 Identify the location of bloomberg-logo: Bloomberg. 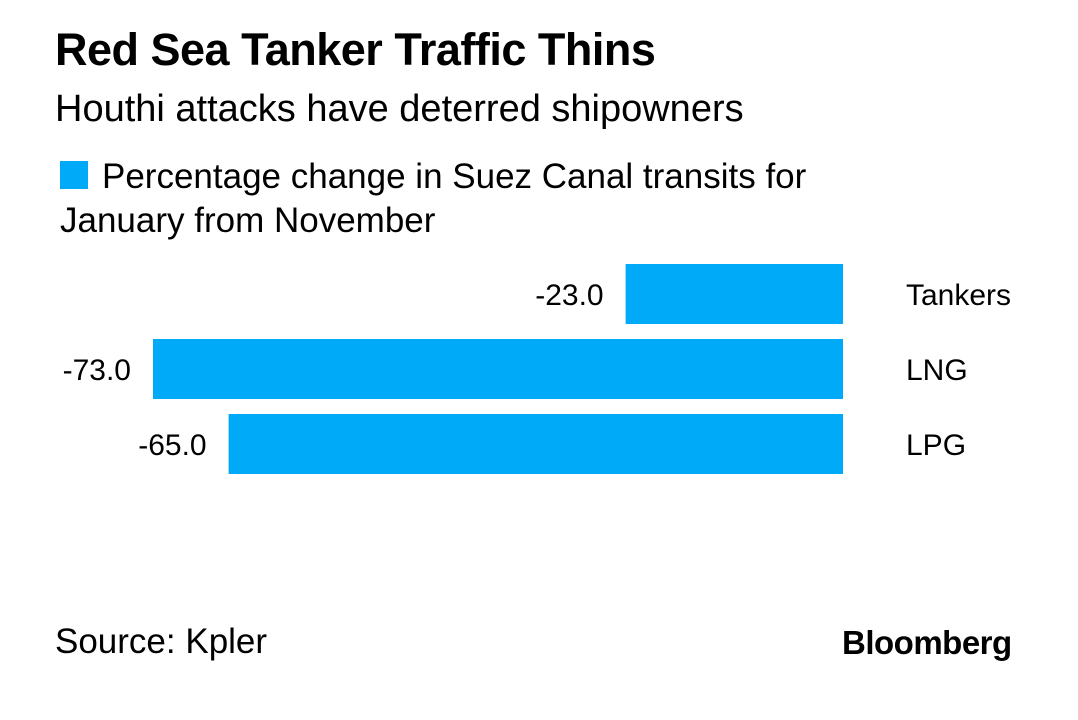
(927, 642).